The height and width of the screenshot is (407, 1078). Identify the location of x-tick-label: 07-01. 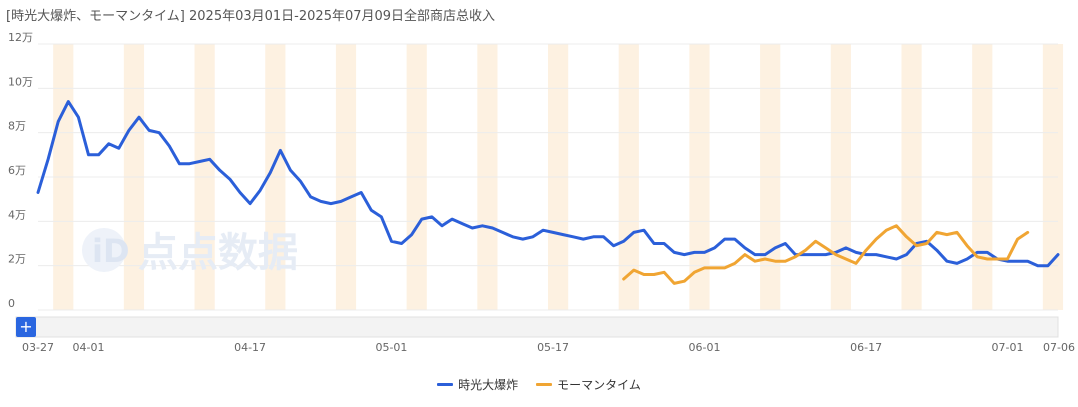
(1008, 347).